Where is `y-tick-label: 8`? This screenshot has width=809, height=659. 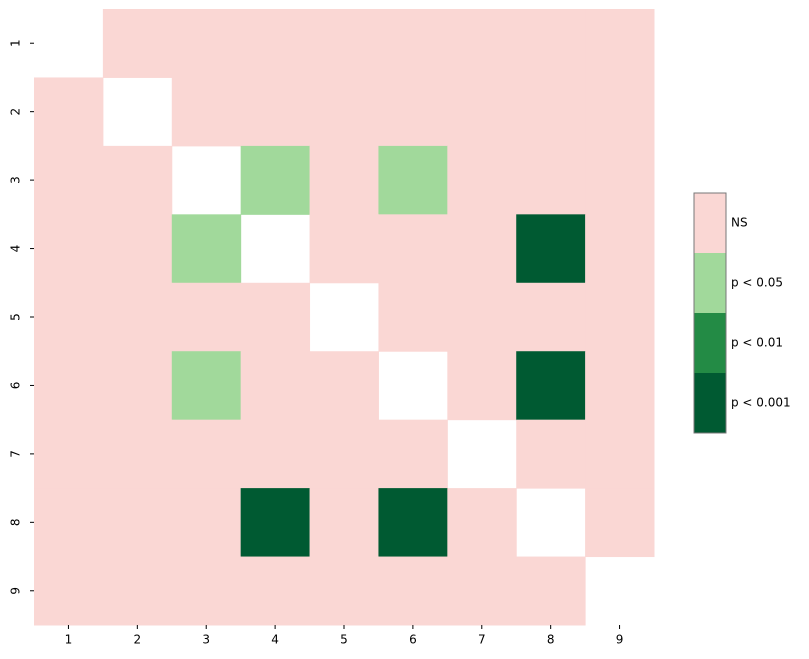
y-tick-label: 8 is located at coordinates (16, 523).